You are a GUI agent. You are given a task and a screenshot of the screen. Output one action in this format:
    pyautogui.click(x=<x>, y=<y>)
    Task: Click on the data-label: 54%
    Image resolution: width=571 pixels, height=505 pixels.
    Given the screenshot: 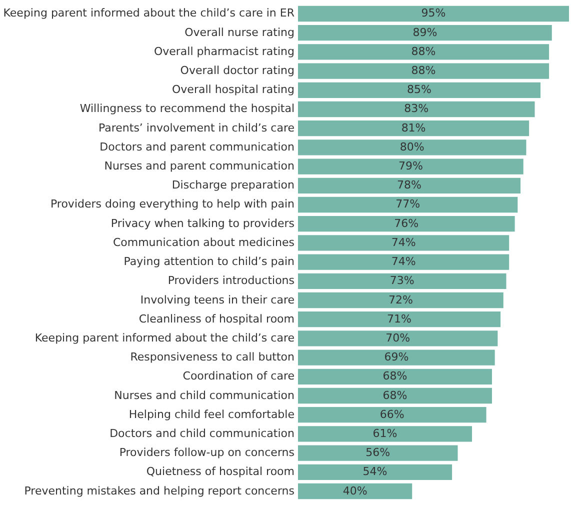 What is the action you would take?
    pyautogui.click(x=375, y=471)
    